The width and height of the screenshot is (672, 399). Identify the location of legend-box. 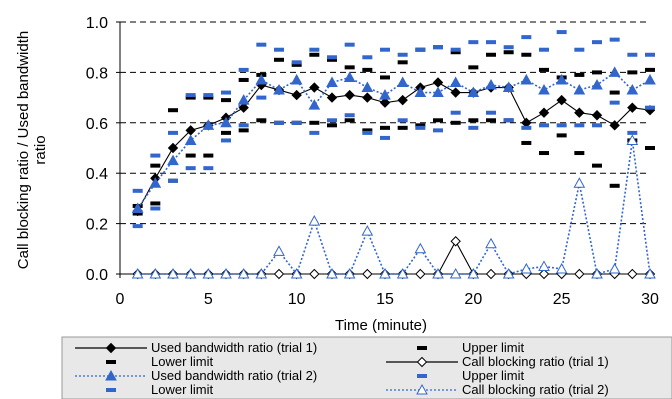
(366, 367).